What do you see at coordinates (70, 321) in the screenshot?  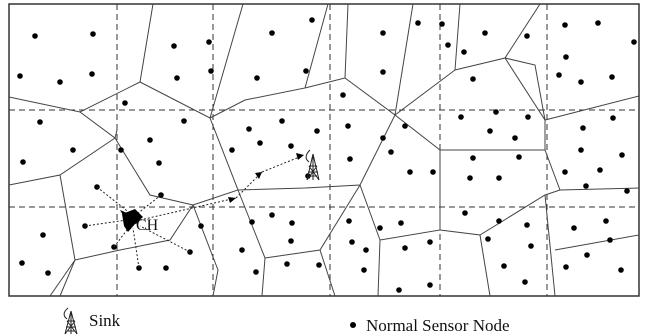 I see `legend-sink-icon` at bounding box center [70, 321].